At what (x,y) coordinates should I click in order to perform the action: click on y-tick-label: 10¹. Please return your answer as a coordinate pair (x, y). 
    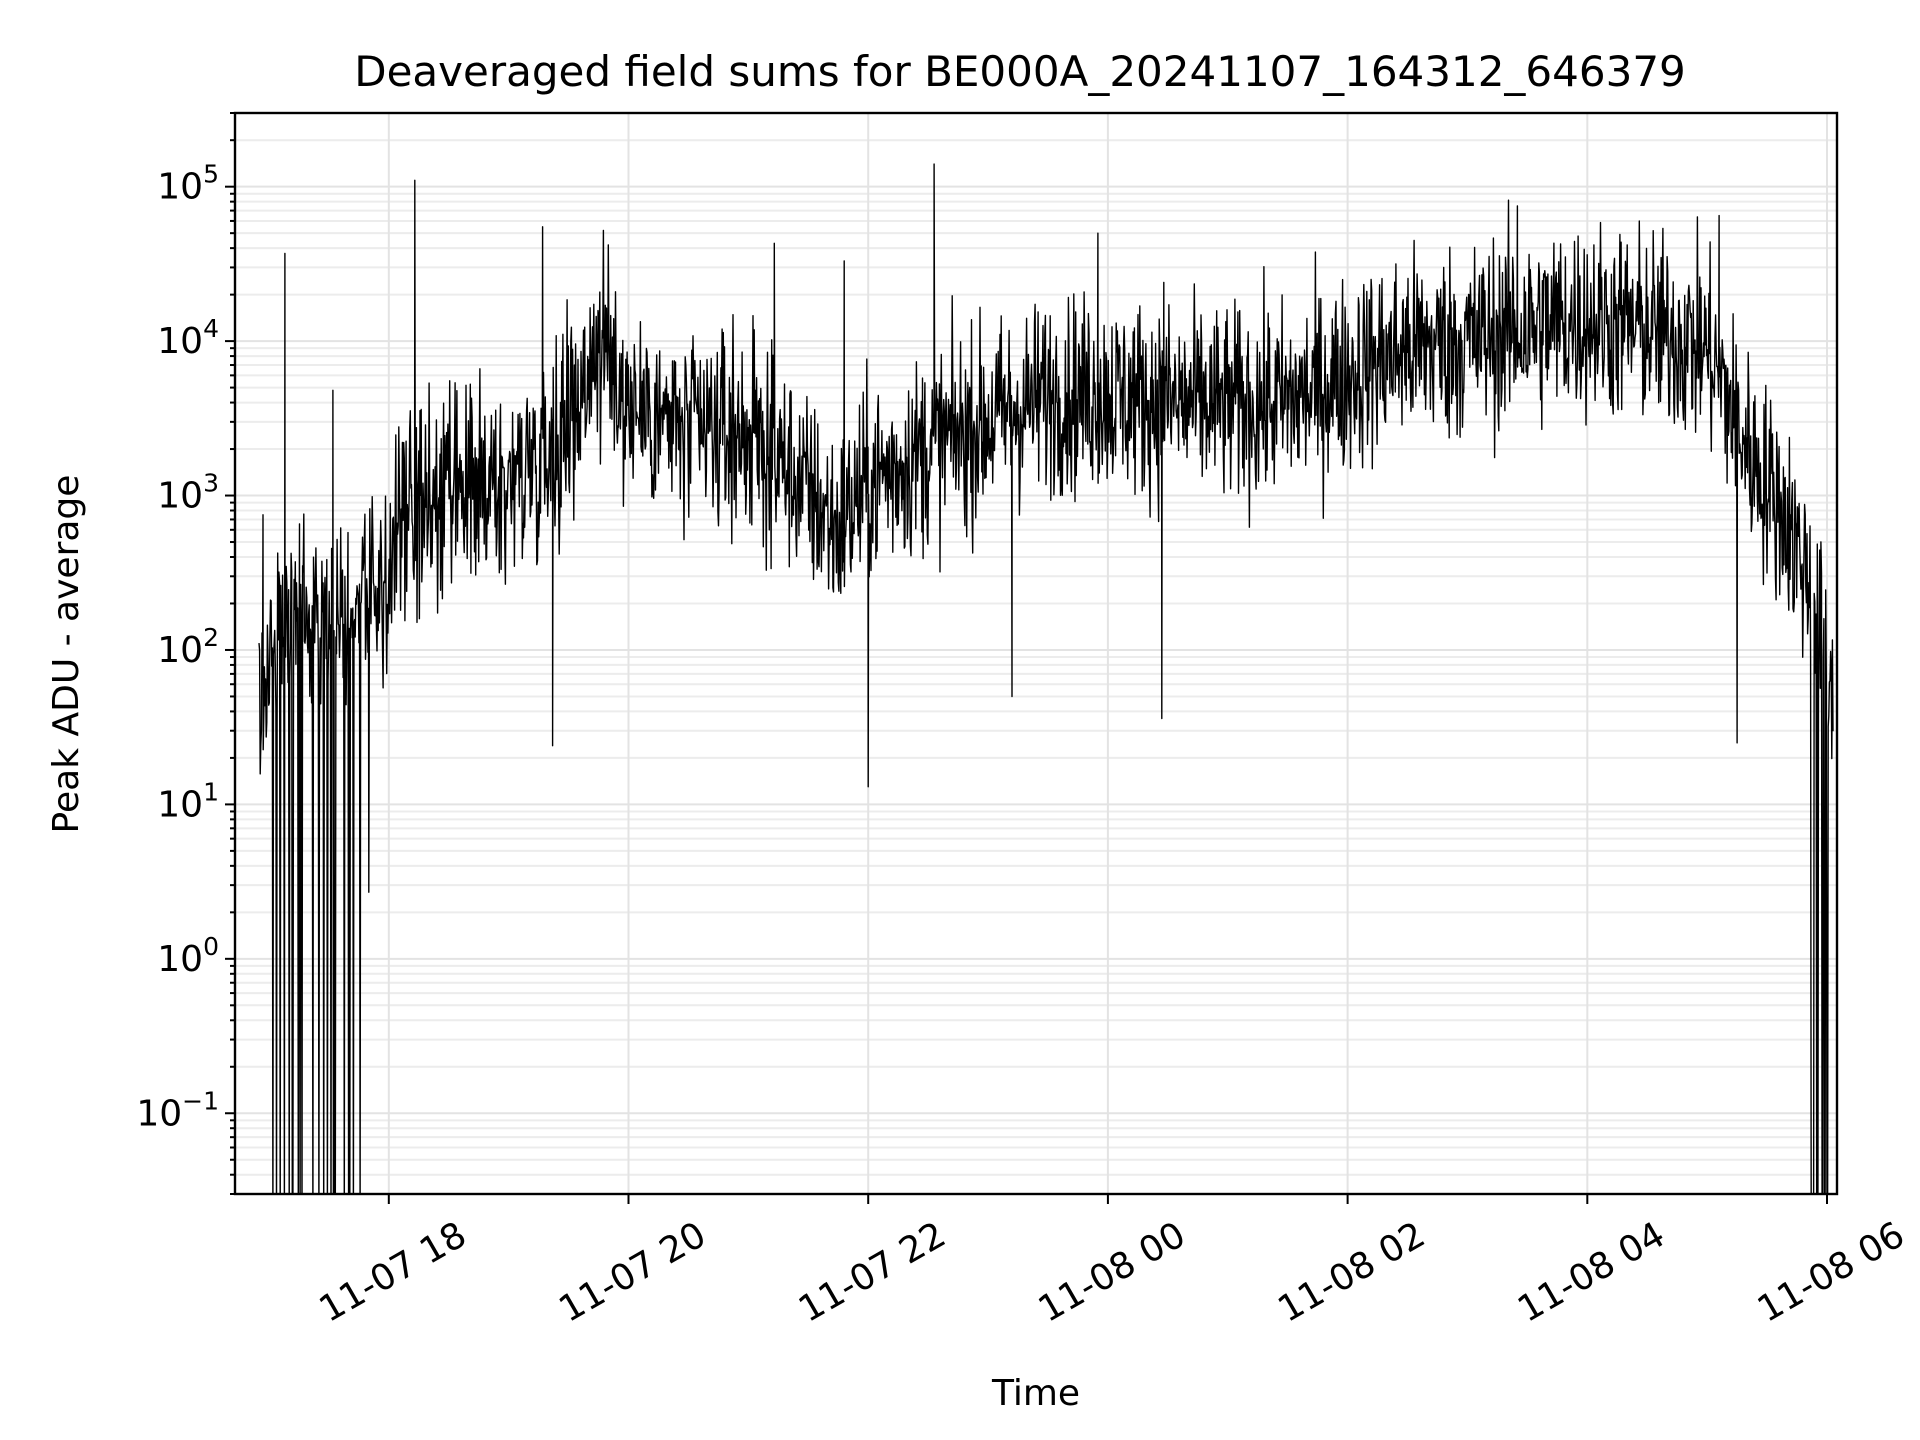
    Looking at the image, I should click on (188, 801).